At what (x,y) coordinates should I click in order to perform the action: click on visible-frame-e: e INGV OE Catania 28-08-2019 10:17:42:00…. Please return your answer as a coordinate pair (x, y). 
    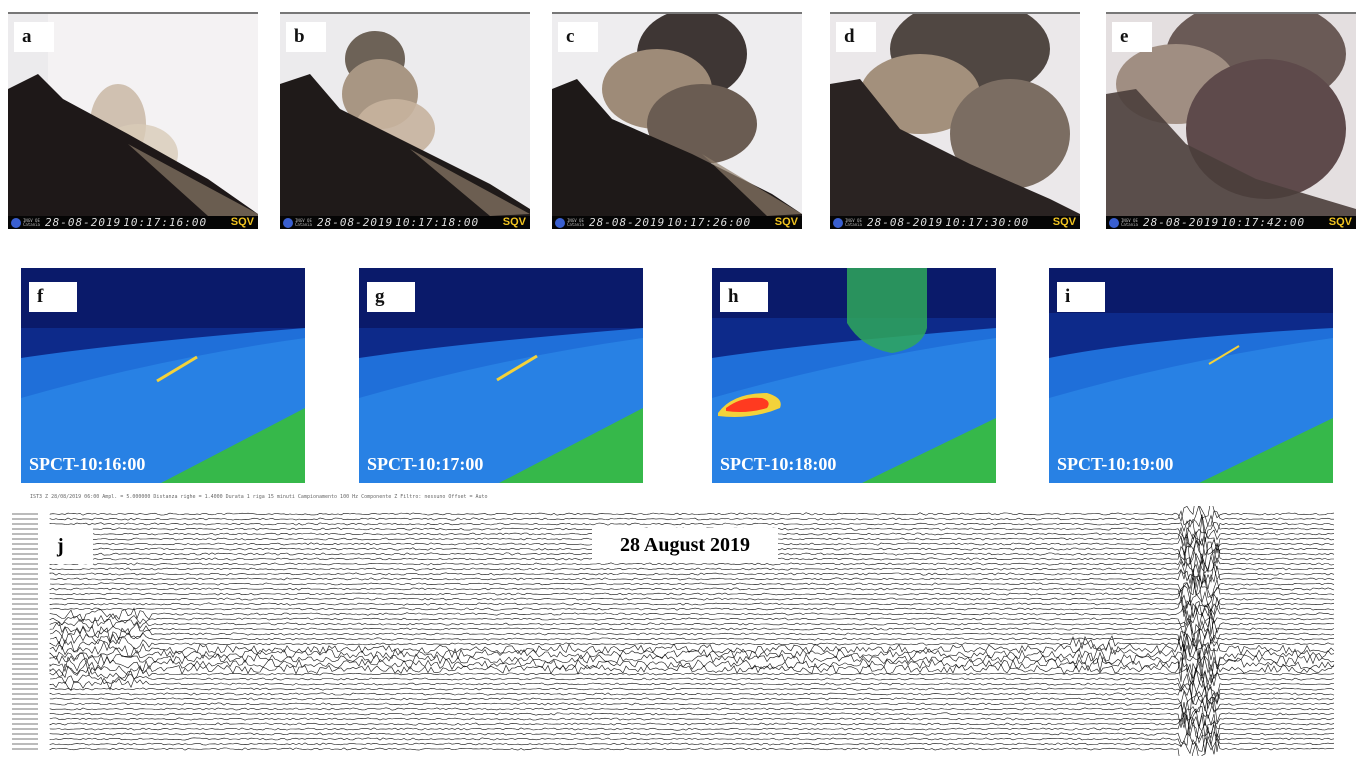
    Looking at the image, I should click on (1231, 120).